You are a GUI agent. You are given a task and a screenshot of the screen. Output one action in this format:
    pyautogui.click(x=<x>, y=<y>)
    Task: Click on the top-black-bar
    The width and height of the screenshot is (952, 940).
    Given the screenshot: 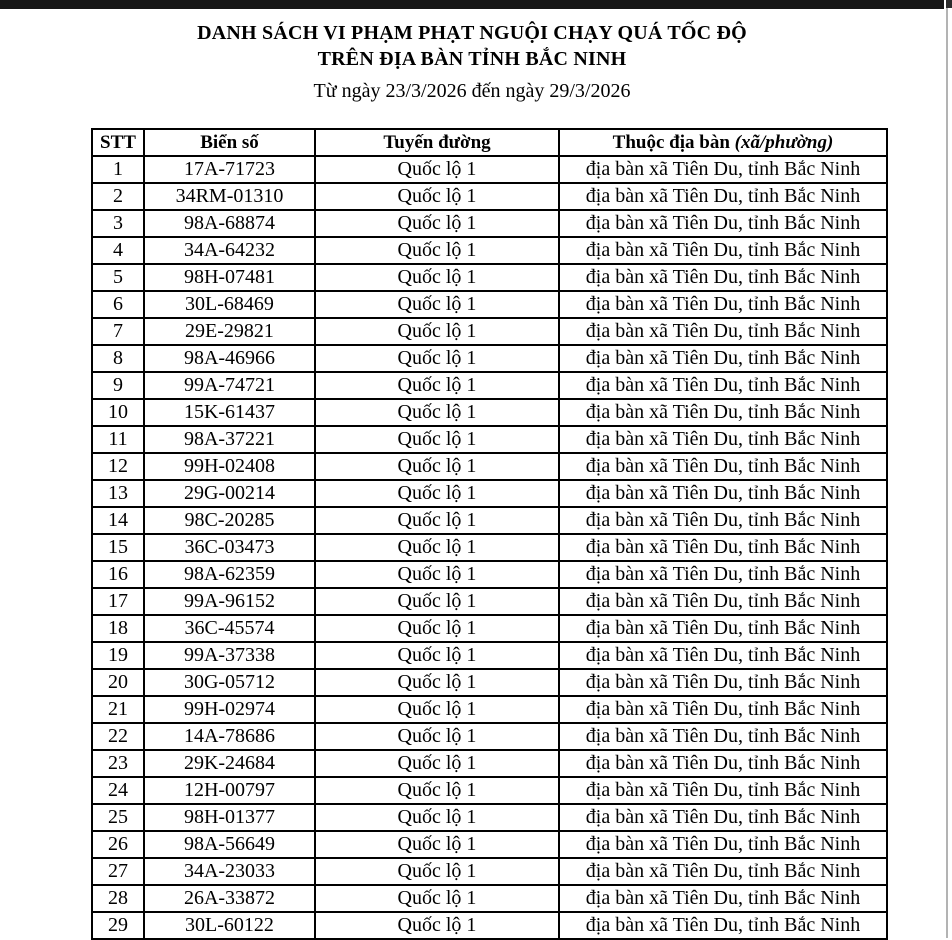 What is the action you would take?
    pyautogui.click(x=472, y=4)
    